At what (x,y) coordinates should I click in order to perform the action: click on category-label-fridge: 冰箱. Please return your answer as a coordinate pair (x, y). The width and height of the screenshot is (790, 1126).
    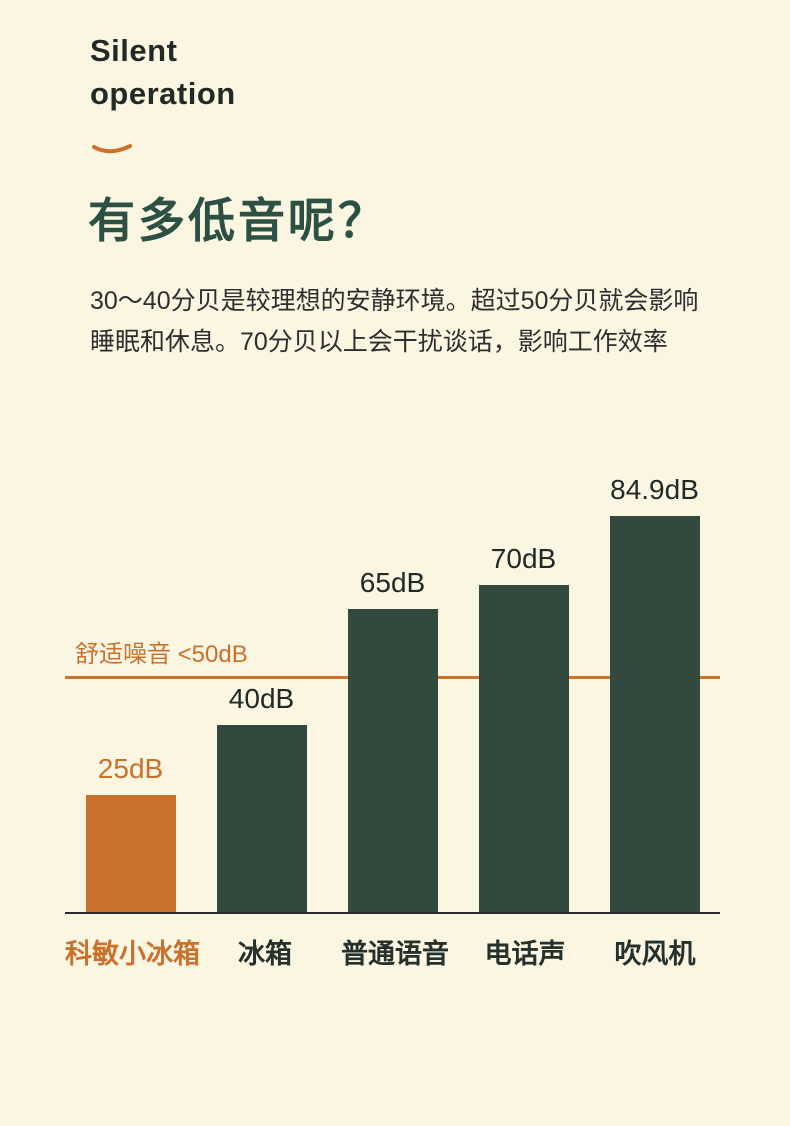
    Looking at the image, I should click on (265, 954).